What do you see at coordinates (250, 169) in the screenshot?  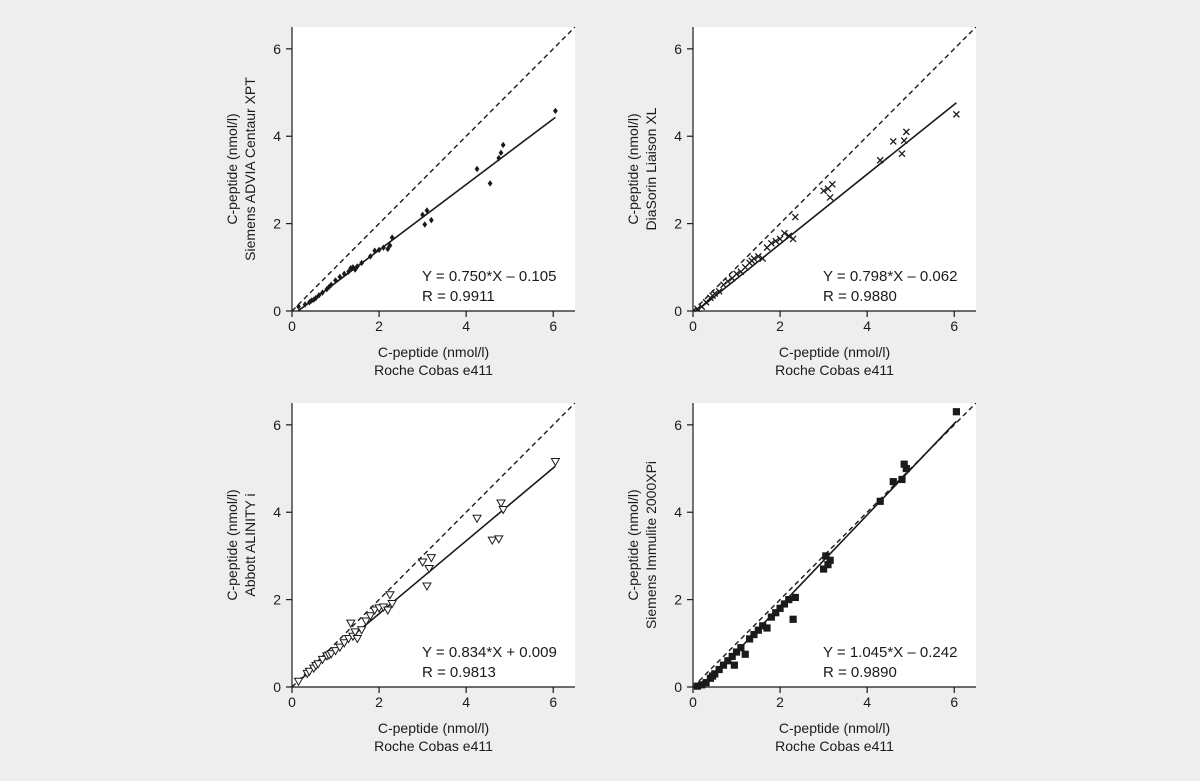 I see `y-axis-label: Siemens ADVIA Centaur XPT` at bounding box center [250, 169].